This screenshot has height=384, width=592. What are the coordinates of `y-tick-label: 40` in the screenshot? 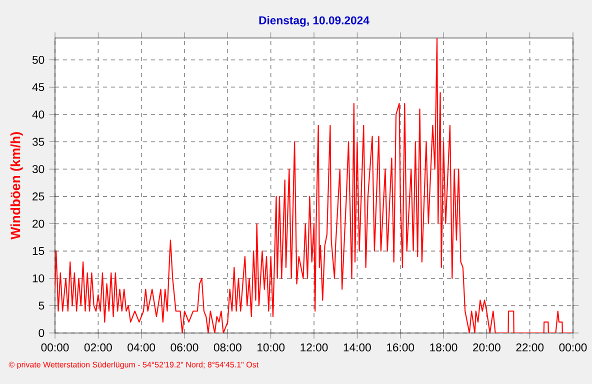 It's located at (38, 114).